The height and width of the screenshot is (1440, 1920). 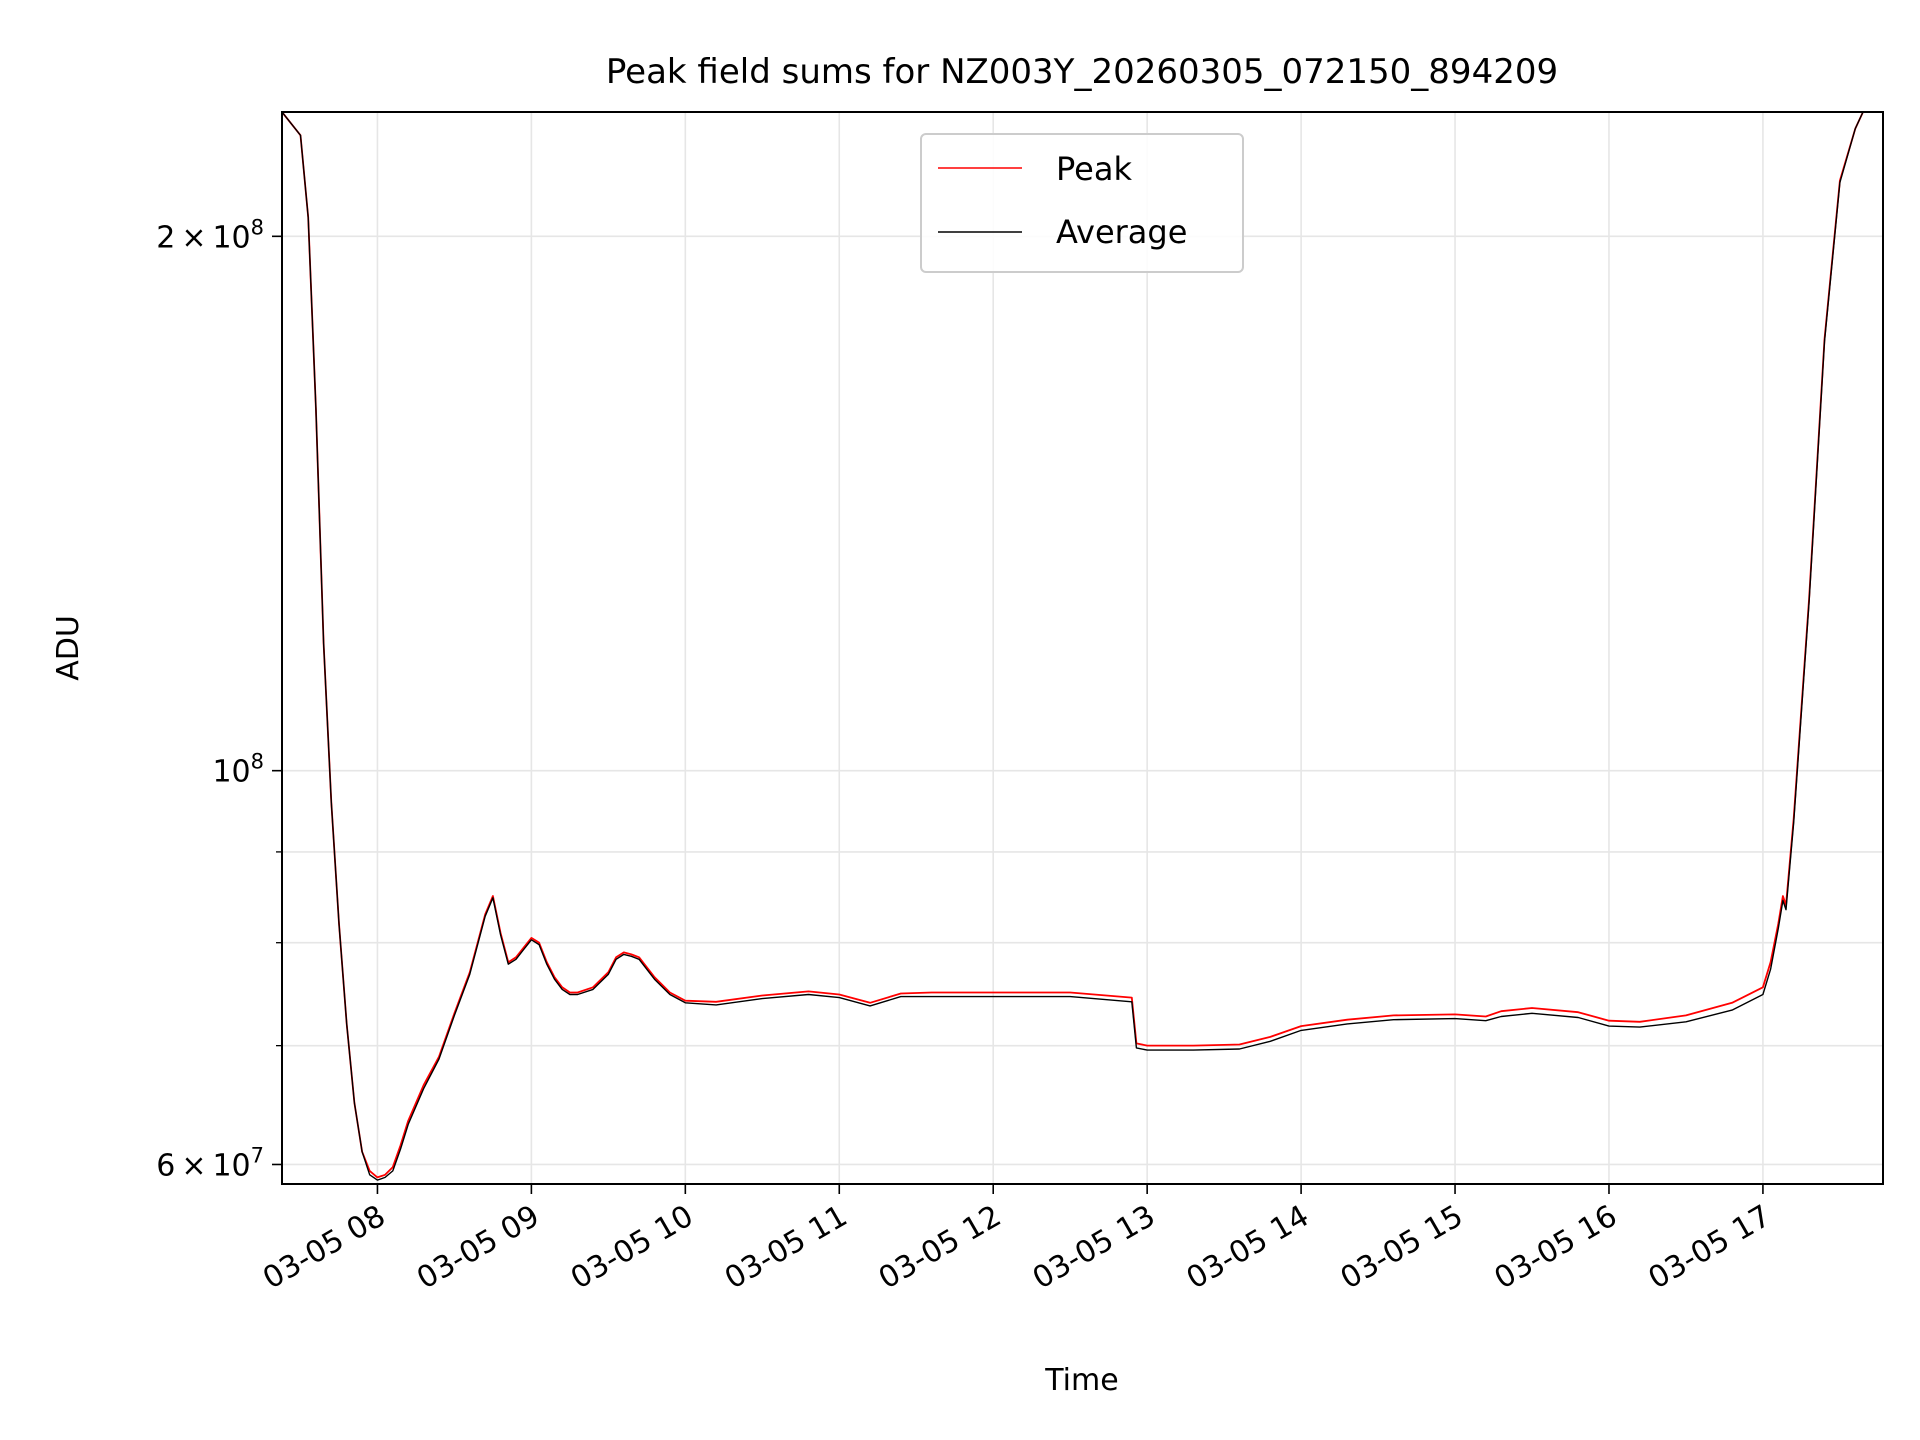 What do you see at coordinates (210, 1163) in the screenshot?
I see `y-tick-label: 6 × 10⁷` at bounding box center [210, 1163].